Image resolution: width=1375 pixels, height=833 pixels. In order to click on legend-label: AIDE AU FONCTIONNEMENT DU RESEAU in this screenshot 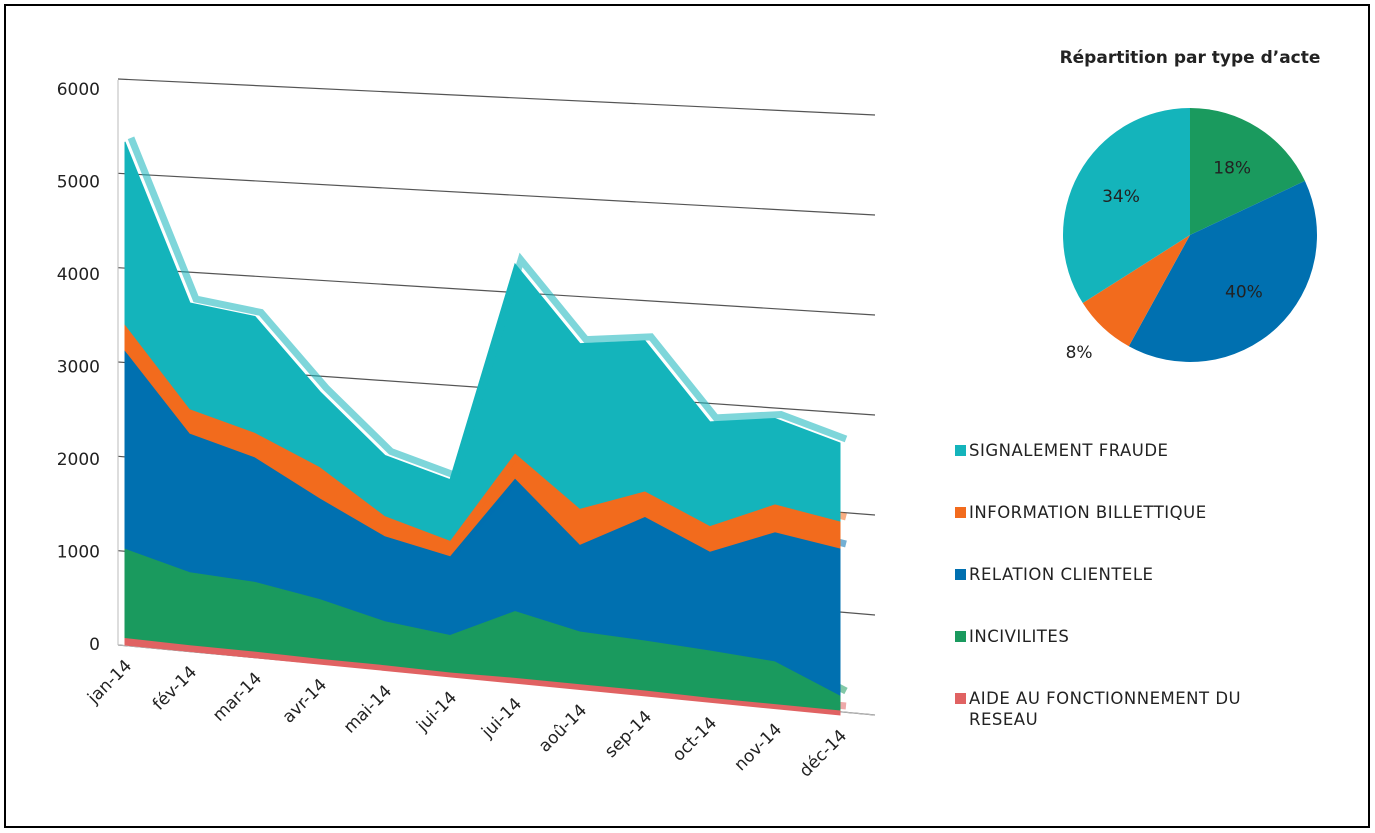, I will do `click(1105, 709)`.